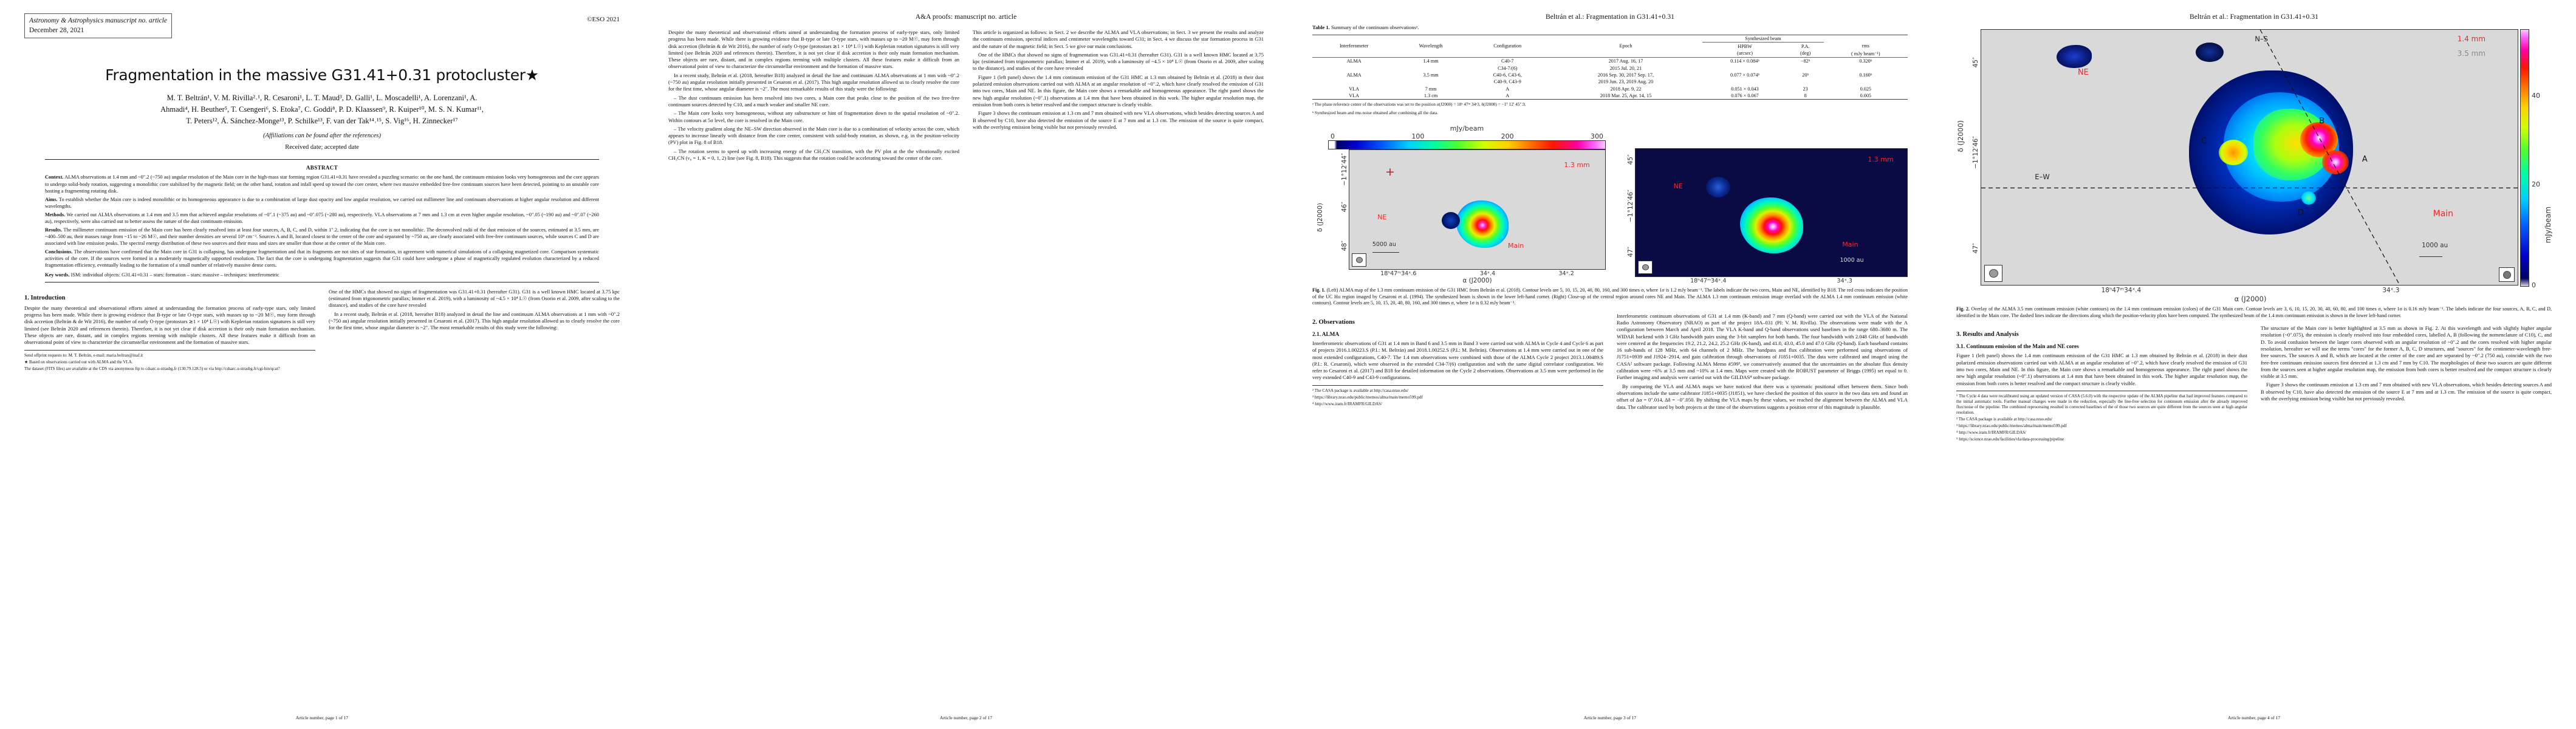 This screenshot has width=2576, height=729. What do you see at coordinates (1610, 216) in the screenshot?
I see `figure-1: mJy/beam 0 100 200 300 δ (J2000)` at bounding box center [1610, 216].